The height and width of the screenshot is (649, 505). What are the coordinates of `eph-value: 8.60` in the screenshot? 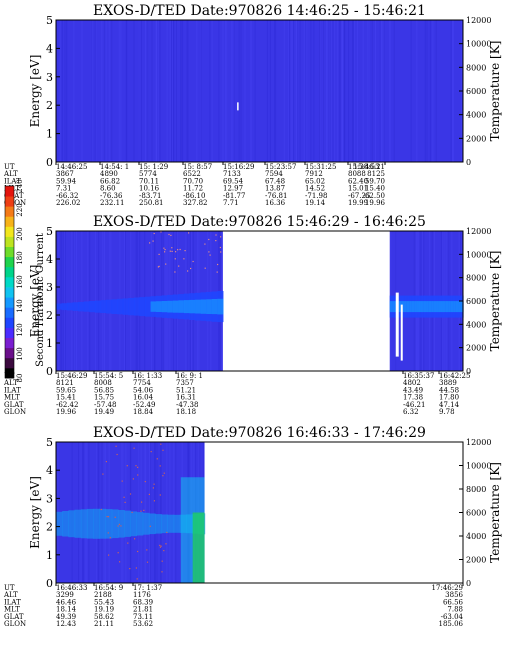 It's located at (108, 189).